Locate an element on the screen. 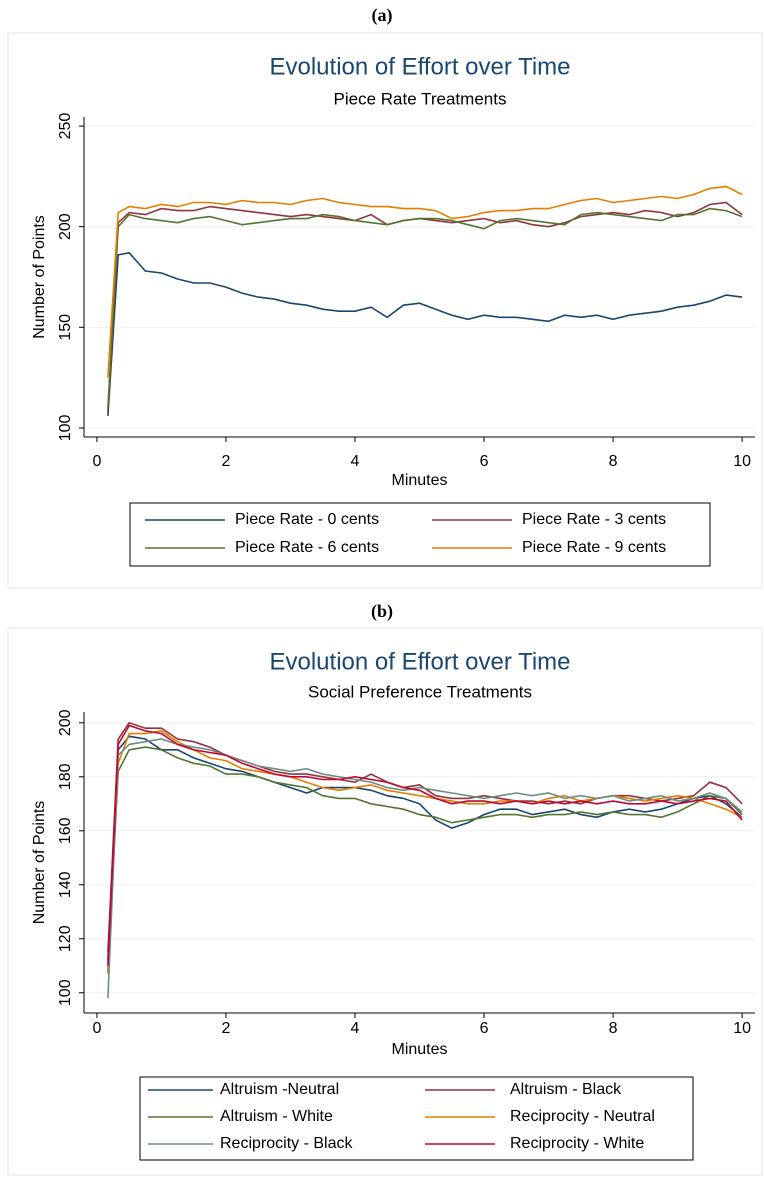  panel-label: (a) is located at coordinates (382, 15).